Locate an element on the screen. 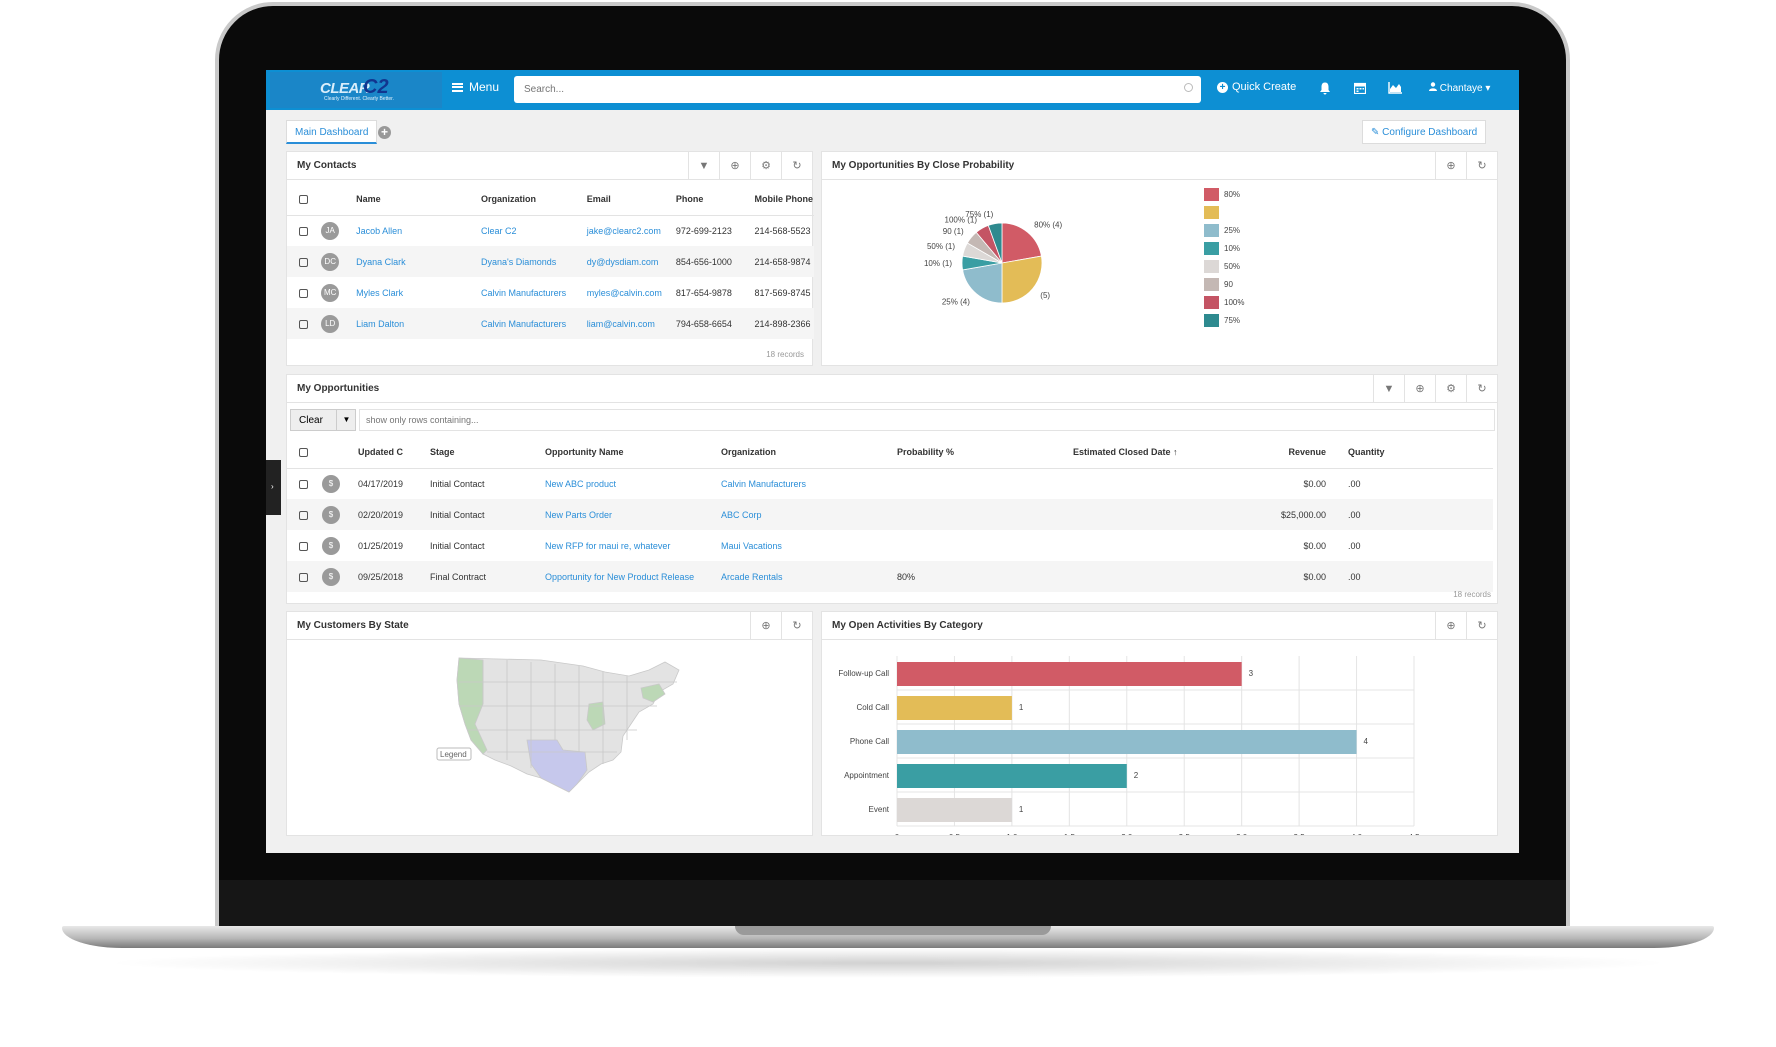 This screenshot has height=1047, width=1776. map-legend-label: Legend is located at coordinates (453, 754).